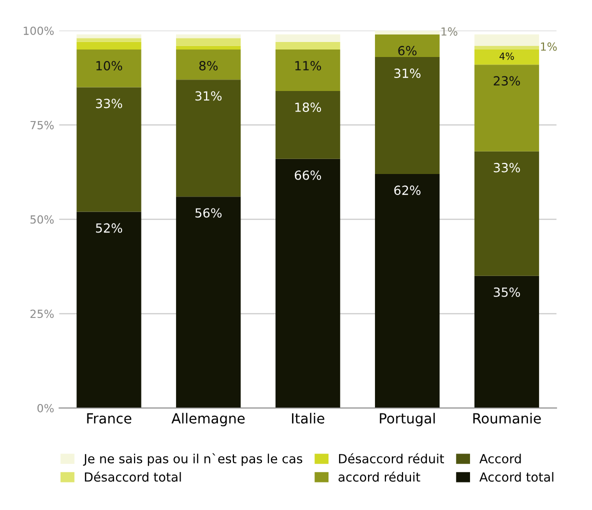 This screenshot has height=510, width=592. Describe the element at coordinates (308, 418) in the screenshot. I see `x-tick-label: Italie` at that location.